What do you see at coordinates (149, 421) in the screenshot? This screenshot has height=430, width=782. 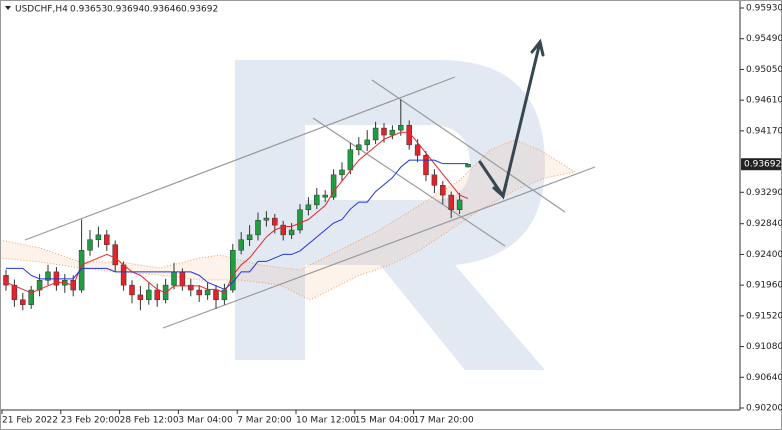 I see `x-tick-label: 28 Feb 12:00` at bounding box center [149, 421].